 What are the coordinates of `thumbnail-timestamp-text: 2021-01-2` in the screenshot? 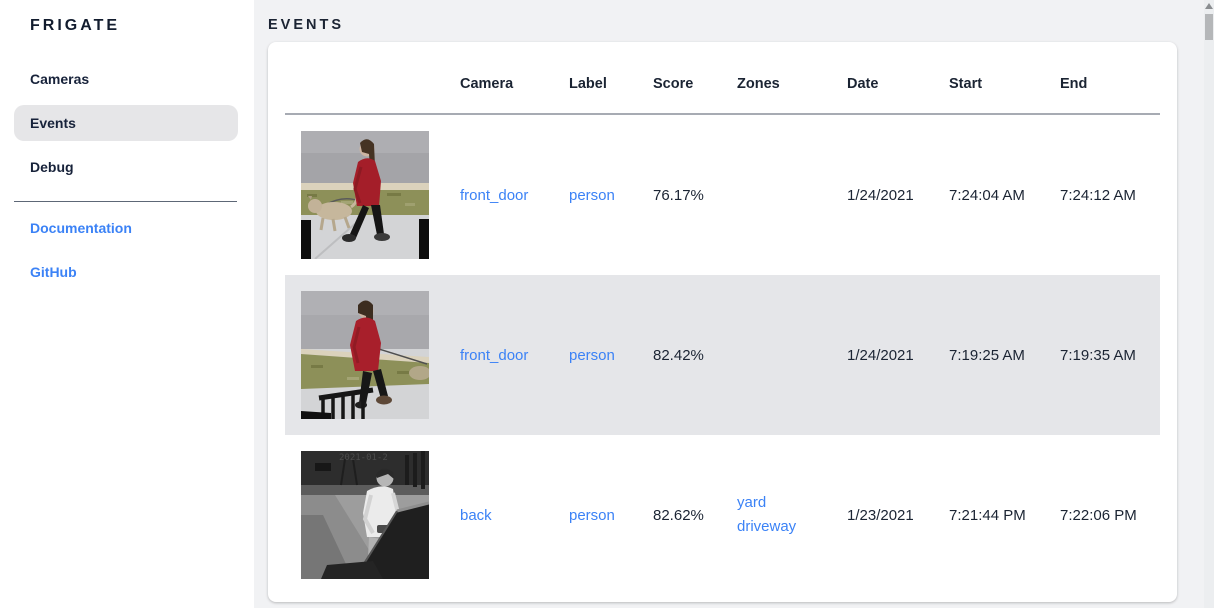 It's located at (363, 458).